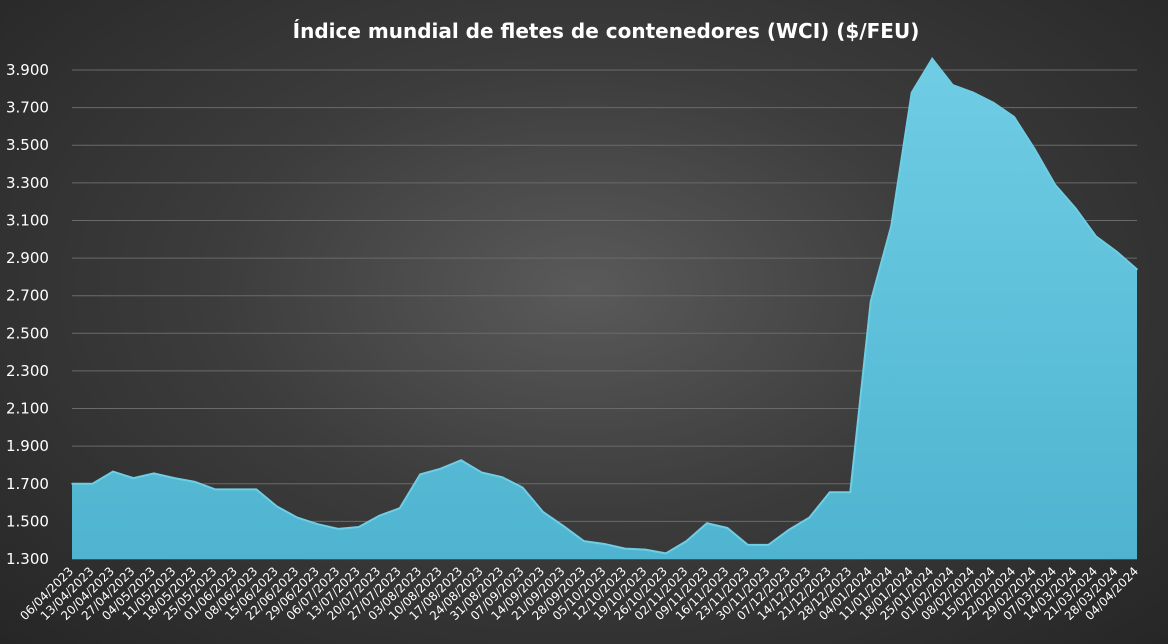 This screenshot has width=1168, height=644. I want to click on y-tick-label: 2.700, so click(27, 296).